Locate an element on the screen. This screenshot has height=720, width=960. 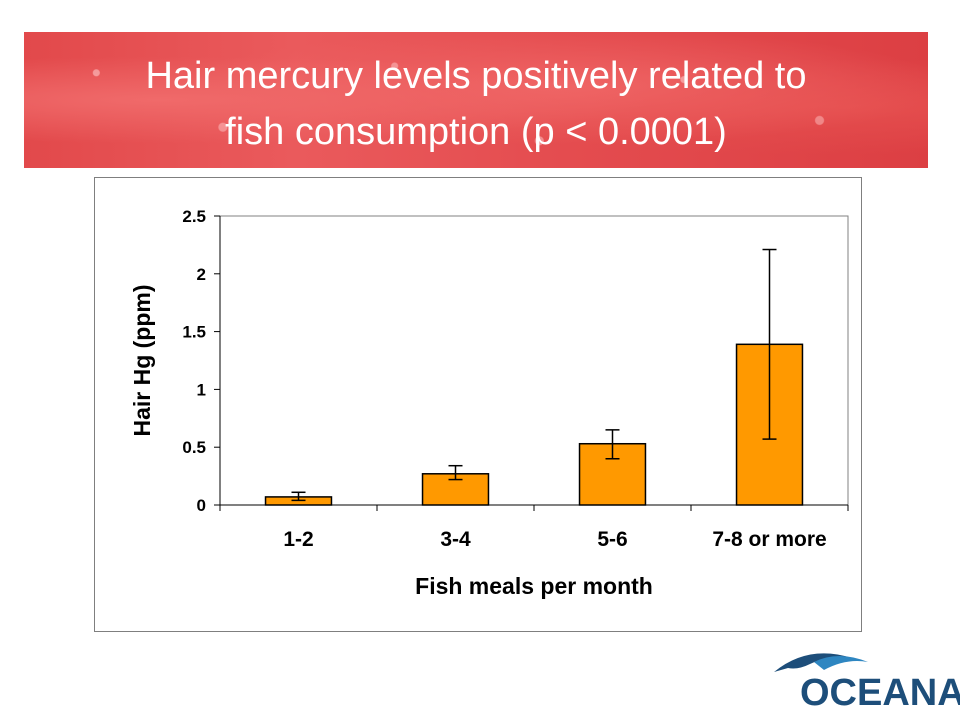
oceana-logo-text: OCEANA is located at coordinates (880, 693).